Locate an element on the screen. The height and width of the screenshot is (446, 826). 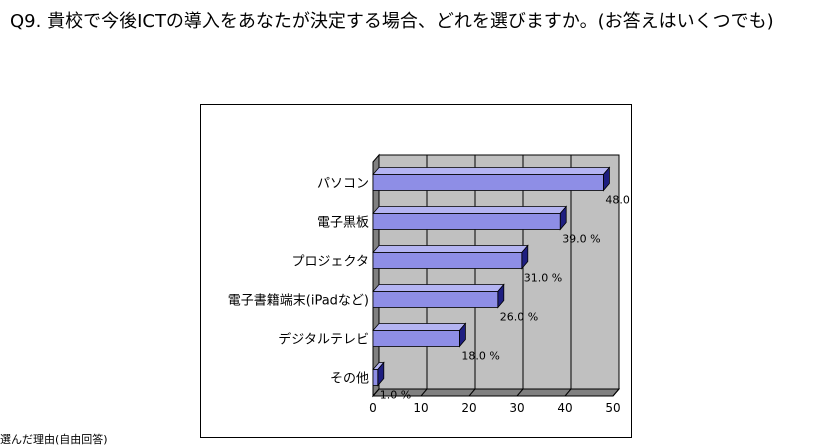
x-tick-label: 40 is located at coordinates (564, 408).